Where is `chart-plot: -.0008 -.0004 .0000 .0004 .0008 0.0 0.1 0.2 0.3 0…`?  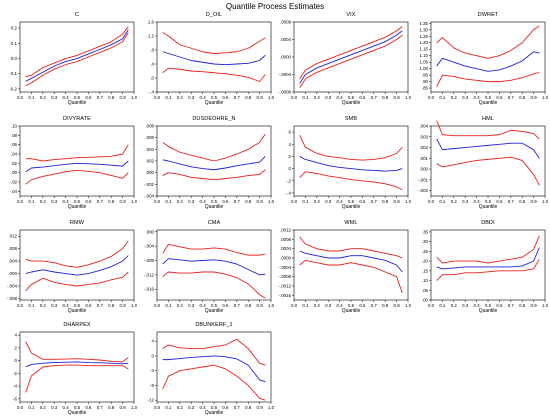 chart-plot: -.0008 -.0004 .0000 .0004 .0008 0.0 0.1 0.2 0.3 0… is located at coordinates (345, 60).